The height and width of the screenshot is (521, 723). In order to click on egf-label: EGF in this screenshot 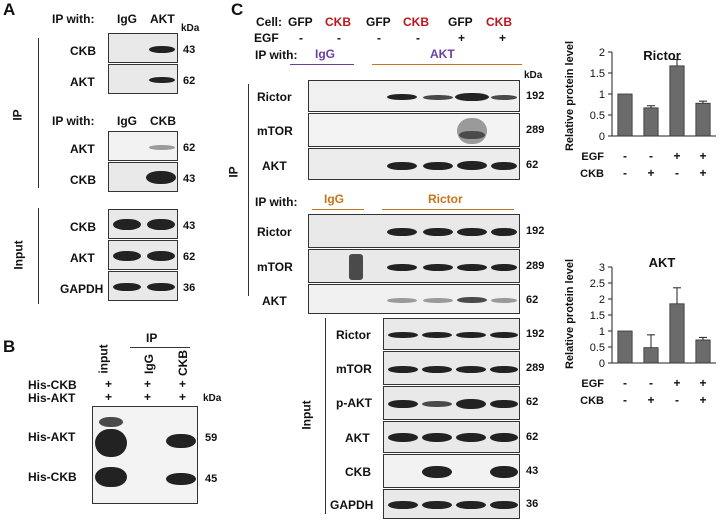, I will do `click(266, 38)`.